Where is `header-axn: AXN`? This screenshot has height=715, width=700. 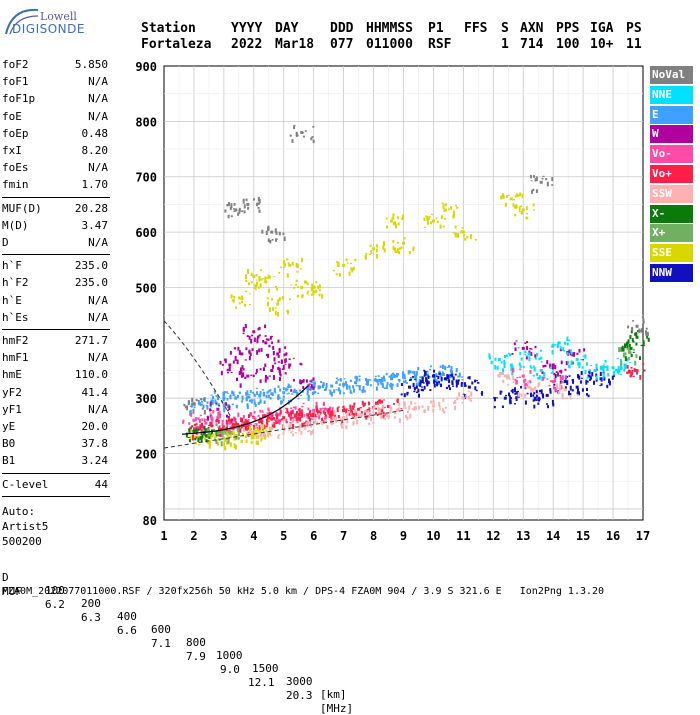
header-axn: AXN is located at coordinates (532, 28).